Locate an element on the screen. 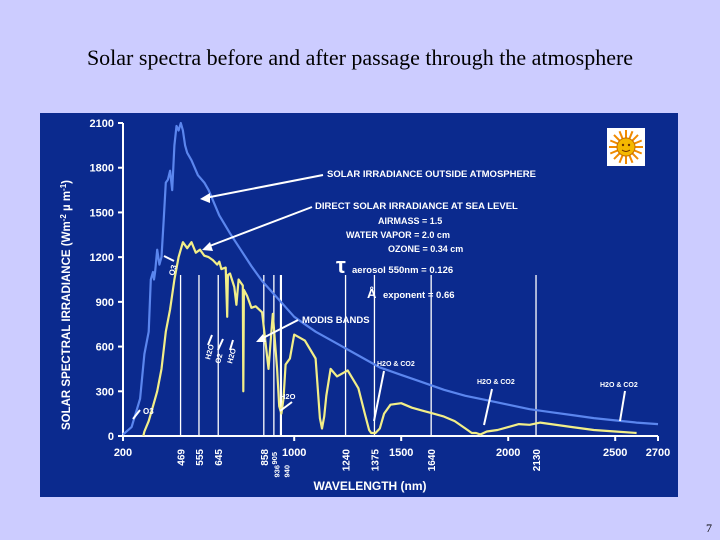 This screenshot has height=540, width=720. y-tick-label: 1800 is located at coordinates (102, 169).